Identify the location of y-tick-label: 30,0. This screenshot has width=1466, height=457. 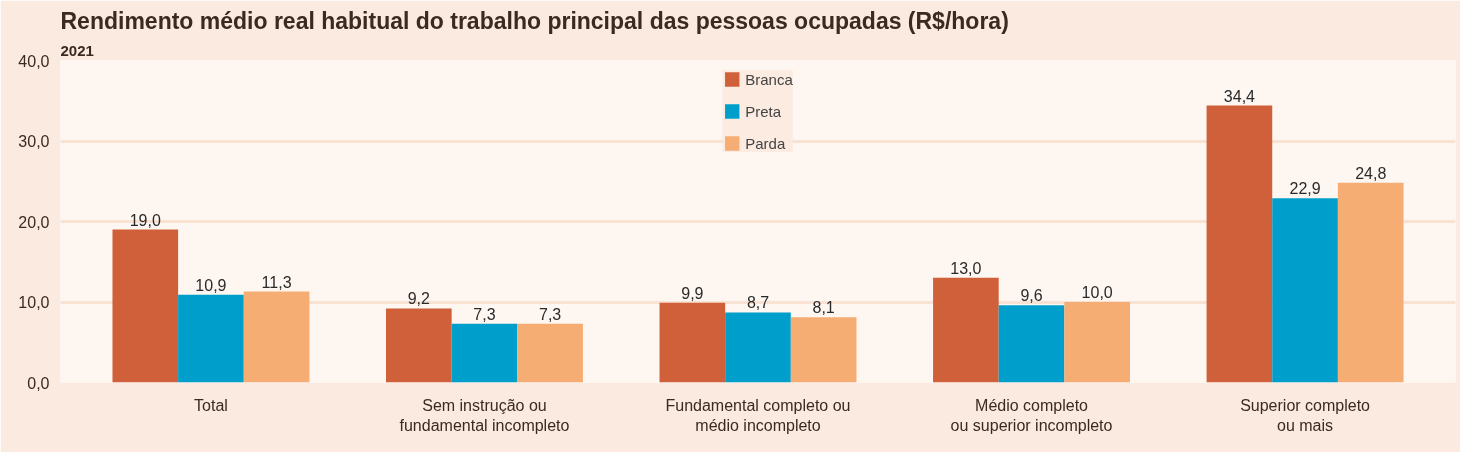
(34, 141).